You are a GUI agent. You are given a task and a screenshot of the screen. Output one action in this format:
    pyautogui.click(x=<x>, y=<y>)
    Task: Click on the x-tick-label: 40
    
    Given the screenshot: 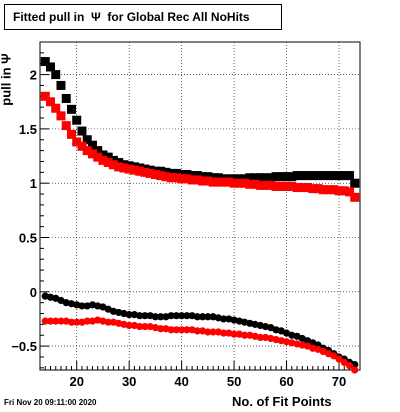 What is the action you would take?
    pyautogui.click(x=181, y=381)
    